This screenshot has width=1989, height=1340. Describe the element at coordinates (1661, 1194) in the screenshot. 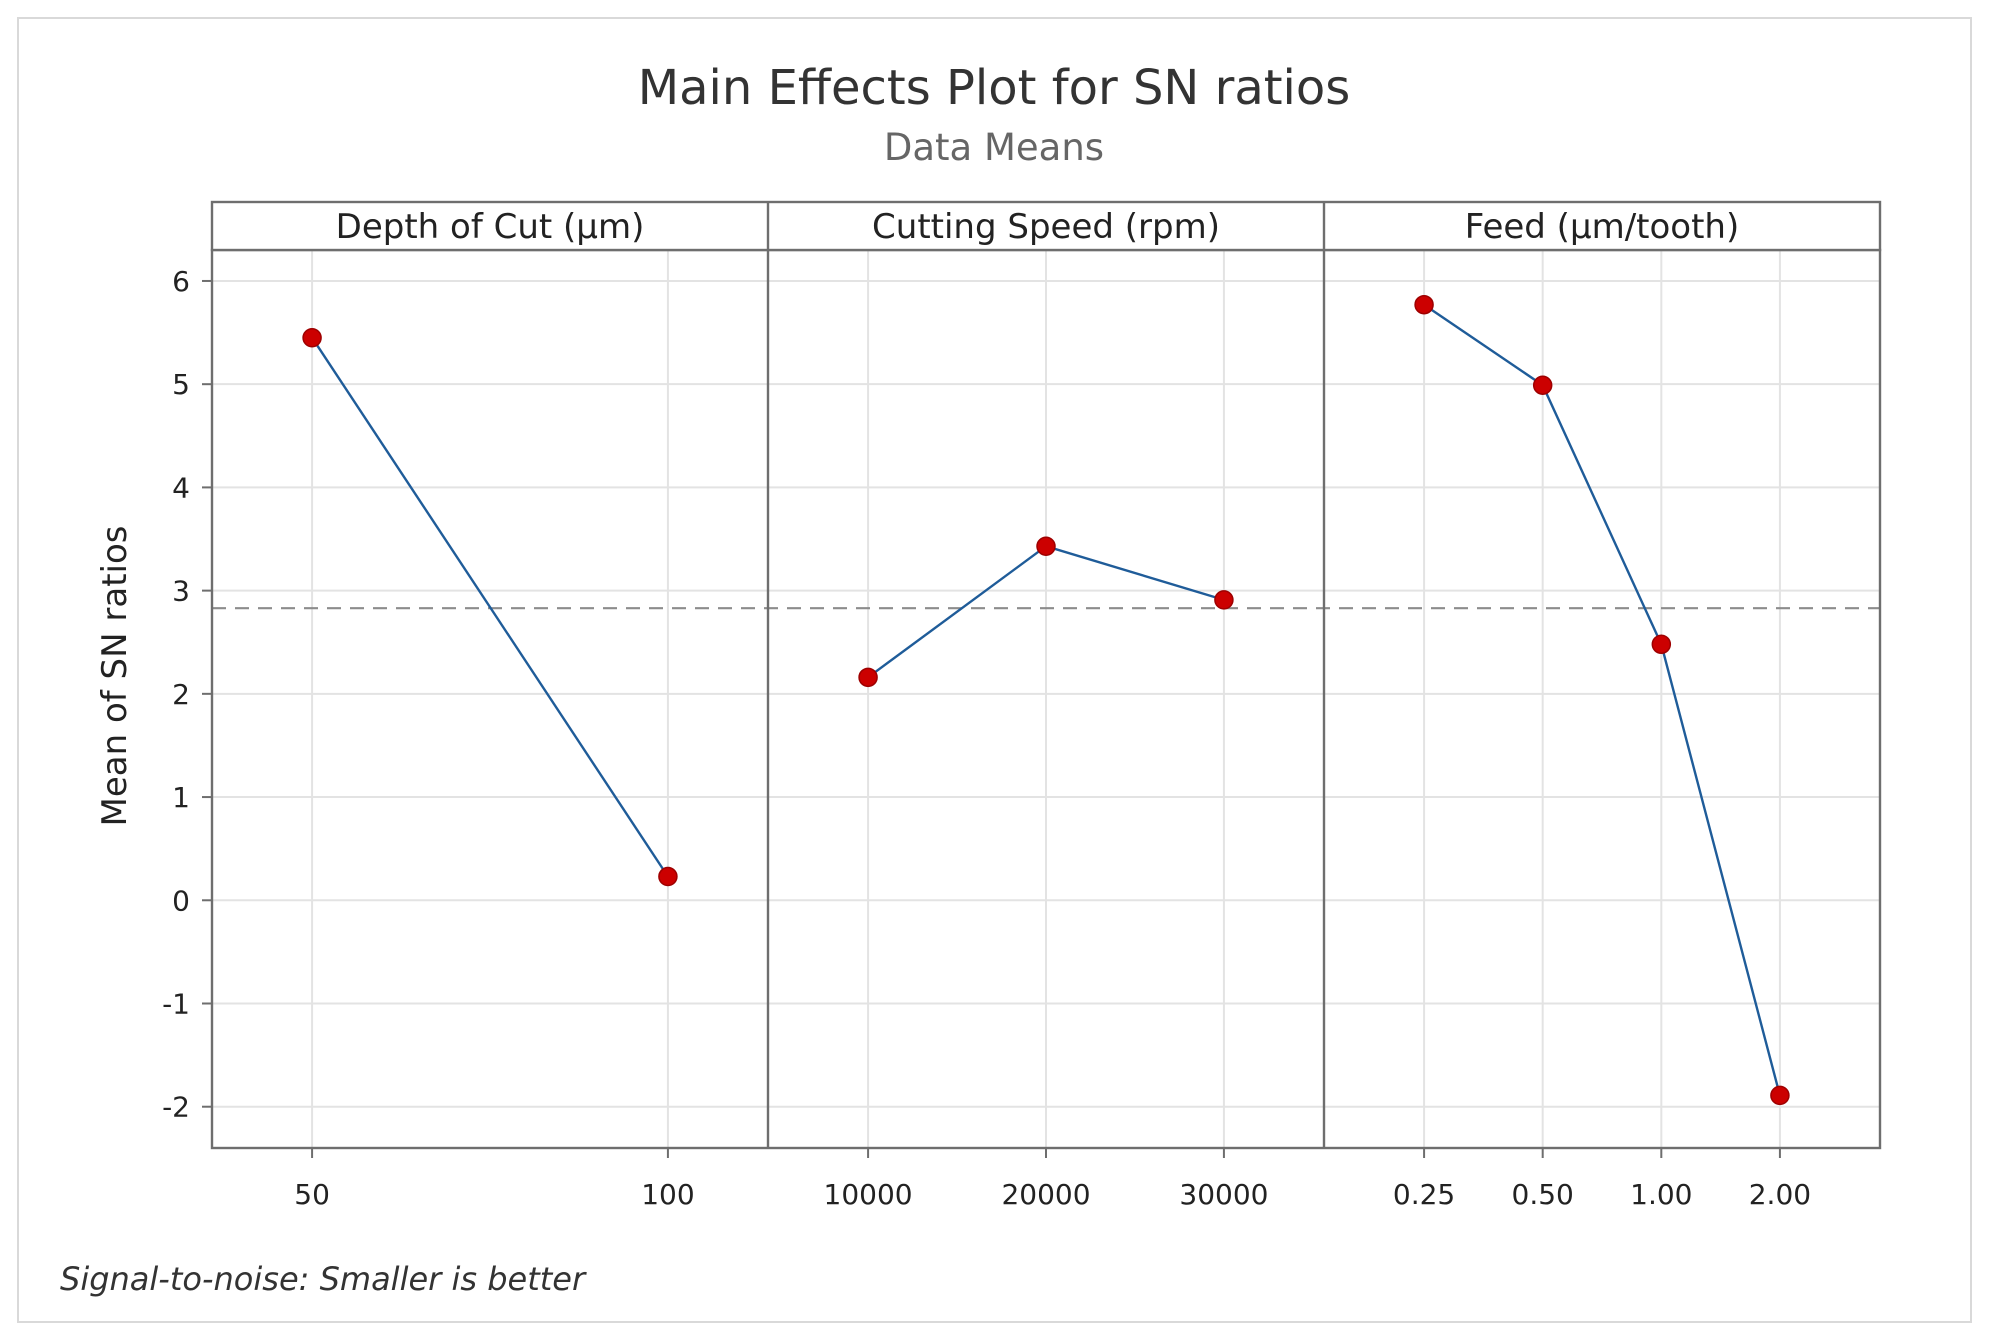

I see `x-tick-label: 1.00` at that location.